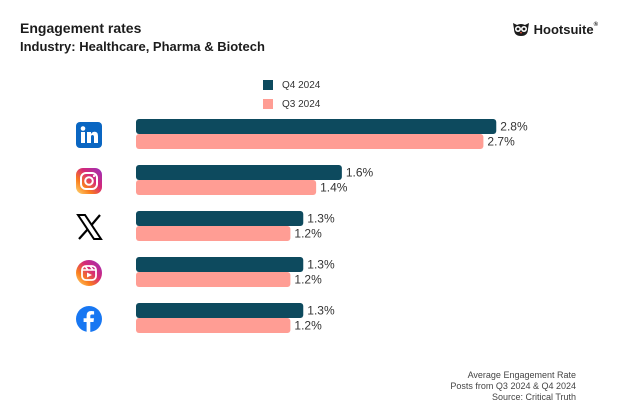 This screenshot has height=413, width=620. What do you see at coordinates (501, 142) in the screenshot?
I see `data-label-linkedin-q3: 2.7%` at bounding box center [501, 142].